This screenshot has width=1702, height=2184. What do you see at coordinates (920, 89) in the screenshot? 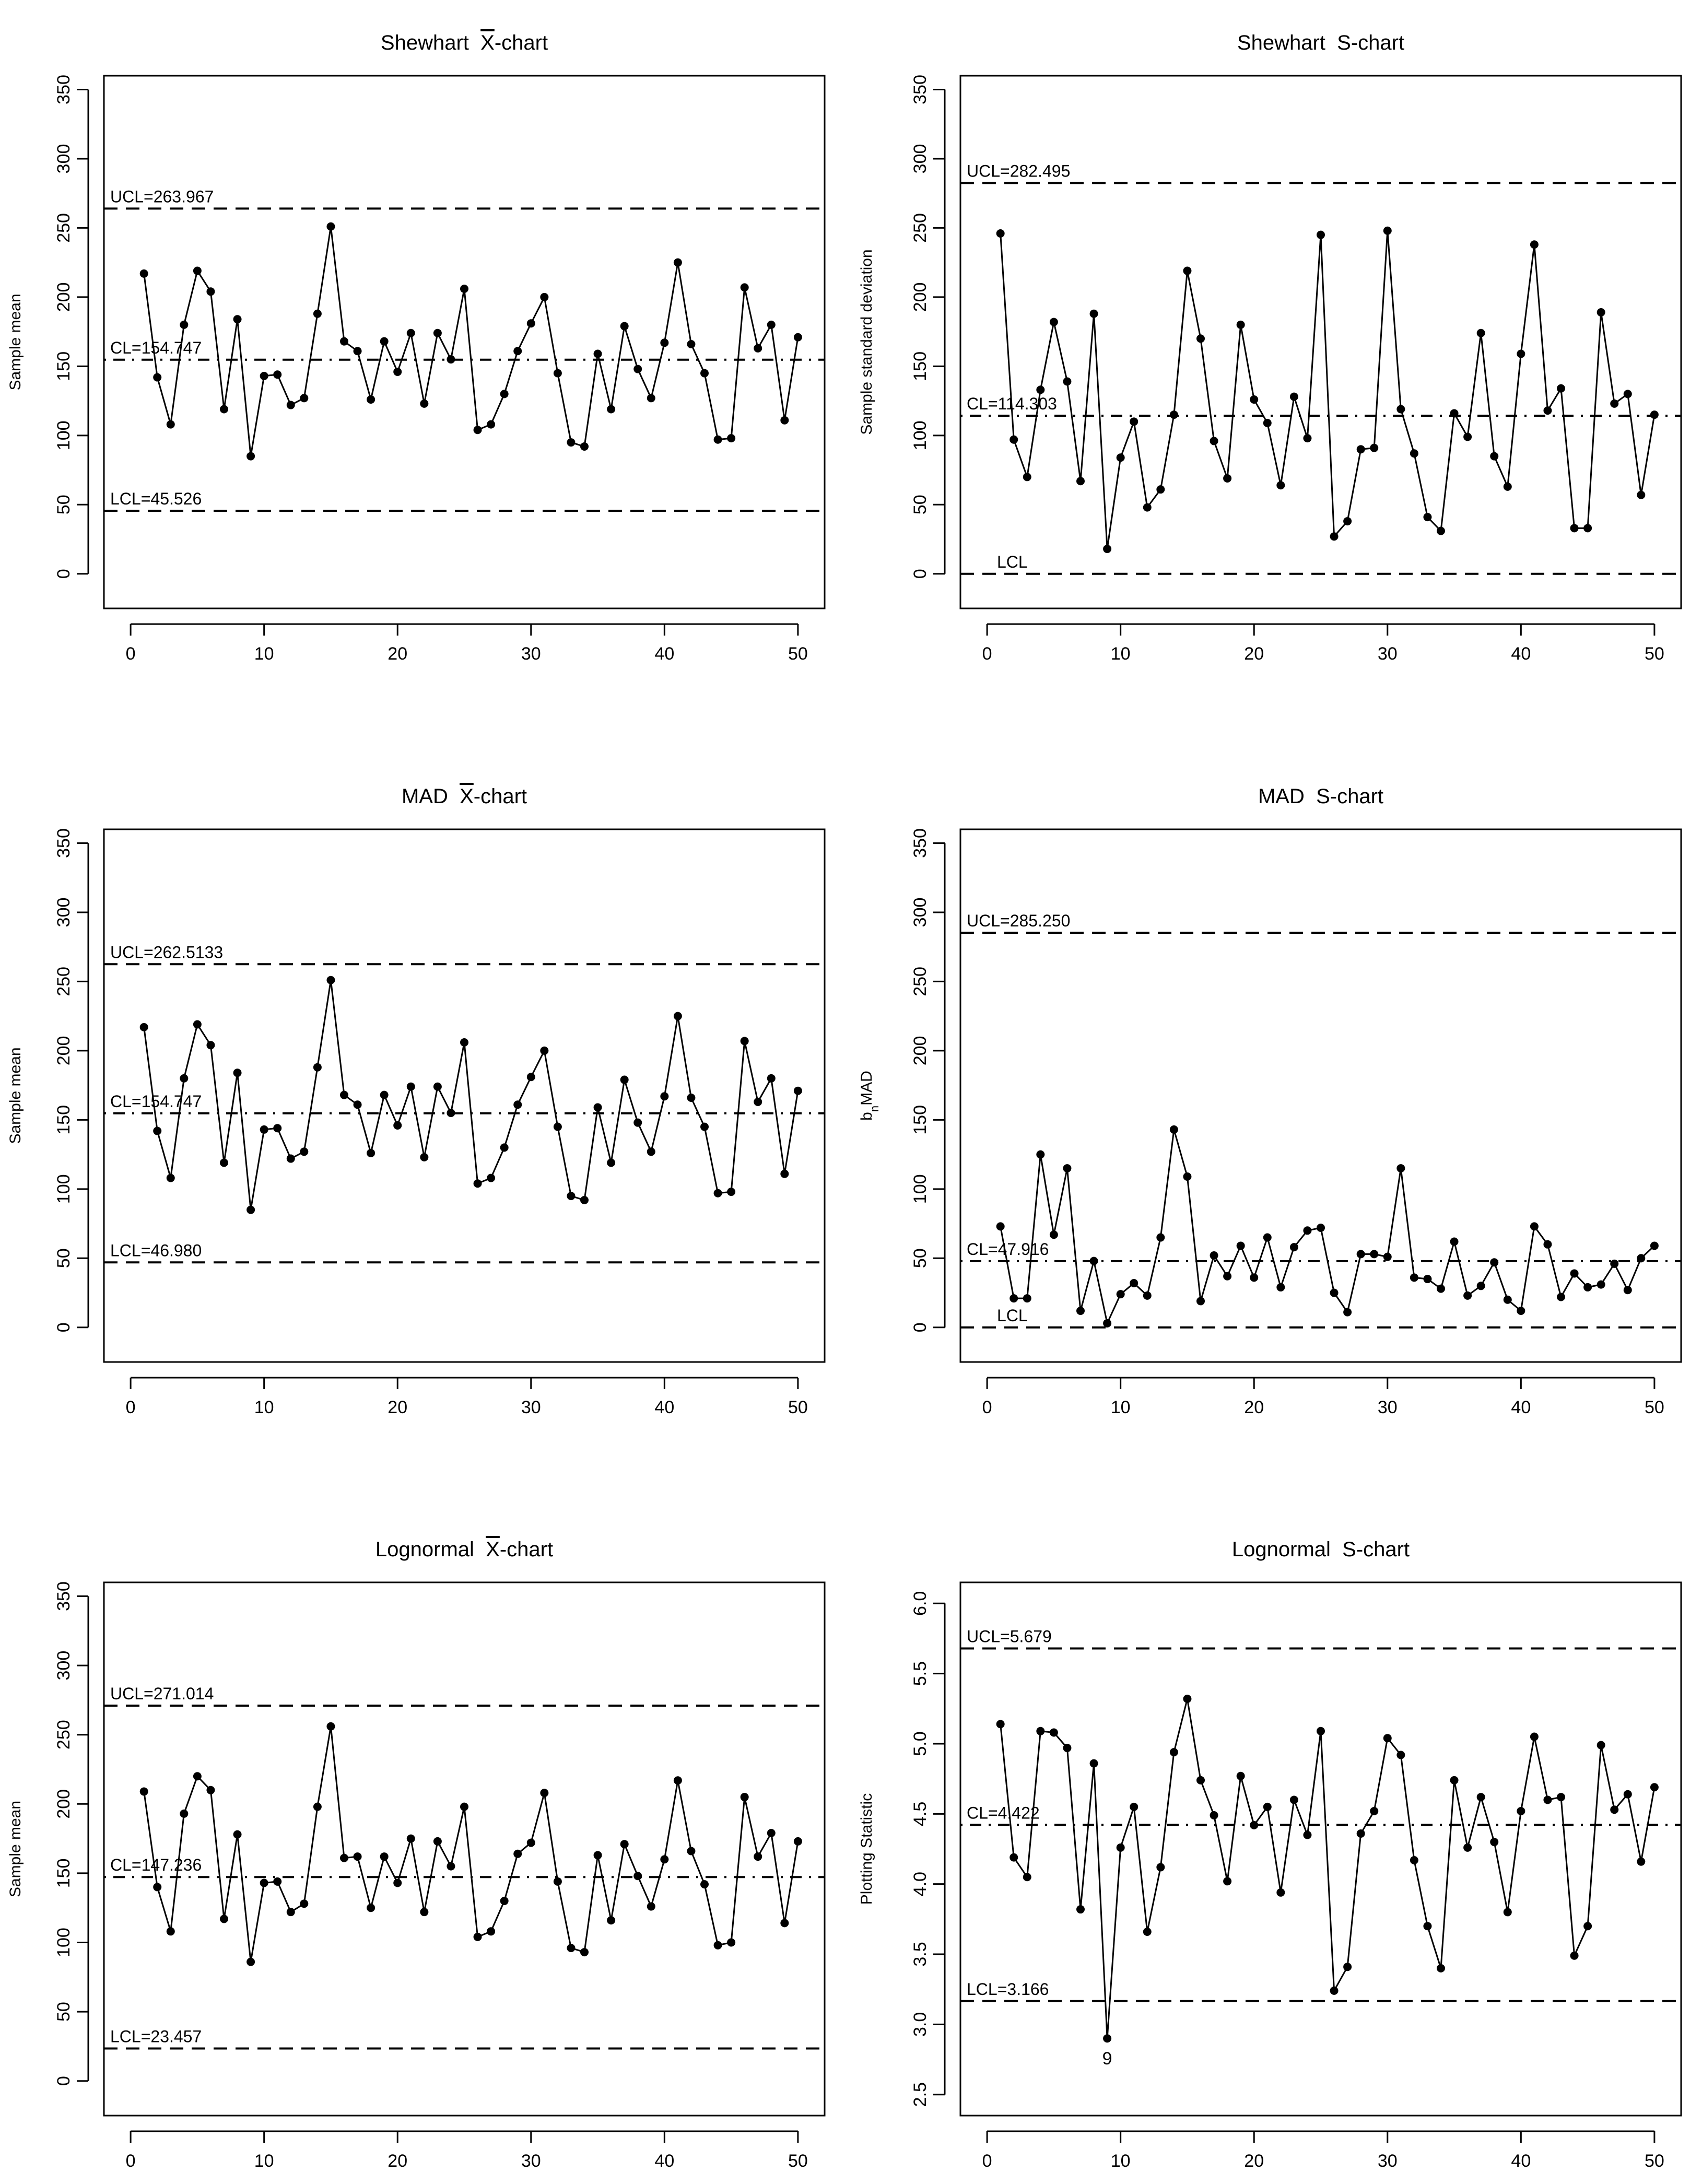
I see `y-tick-label: 350` at bounding box center [920, 89].